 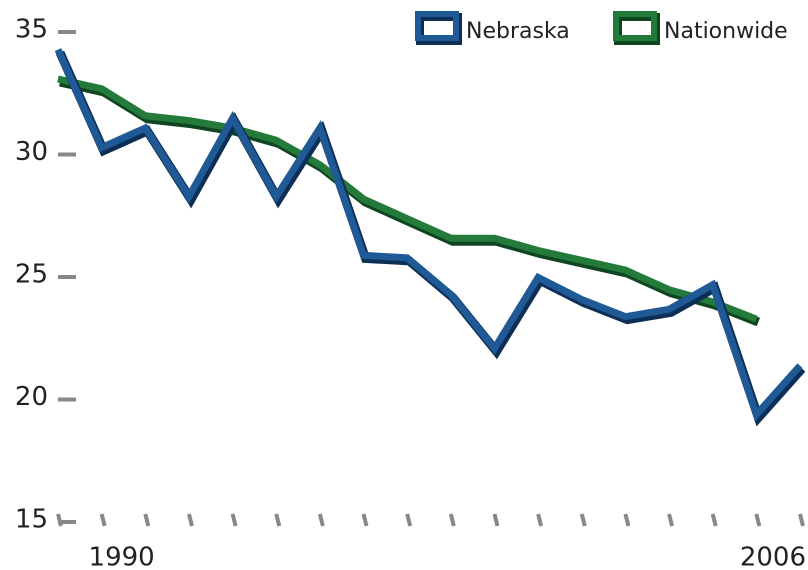 I want to click on legend-label: Nationwide, so click(x=726, y=31).